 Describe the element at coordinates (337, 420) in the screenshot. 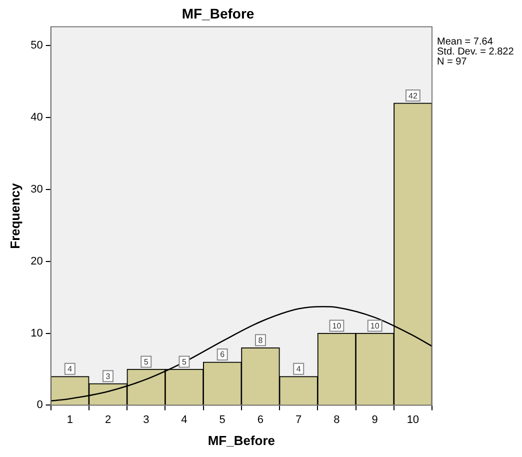

I see `x-tick-label: 8` at that location.